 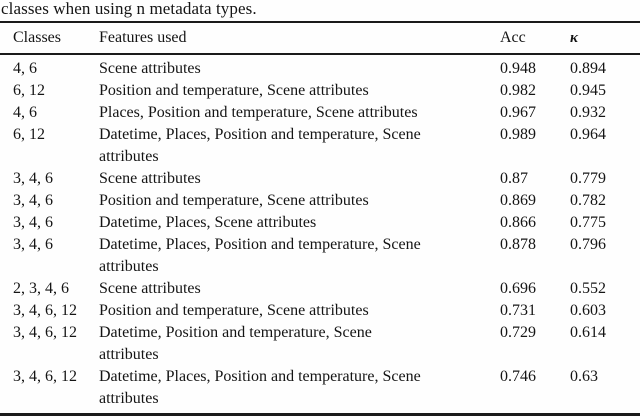 I want to click on table-row: 3, 4, 6 Scene attributes 0.87 0.779, so click(x=320, y=179).